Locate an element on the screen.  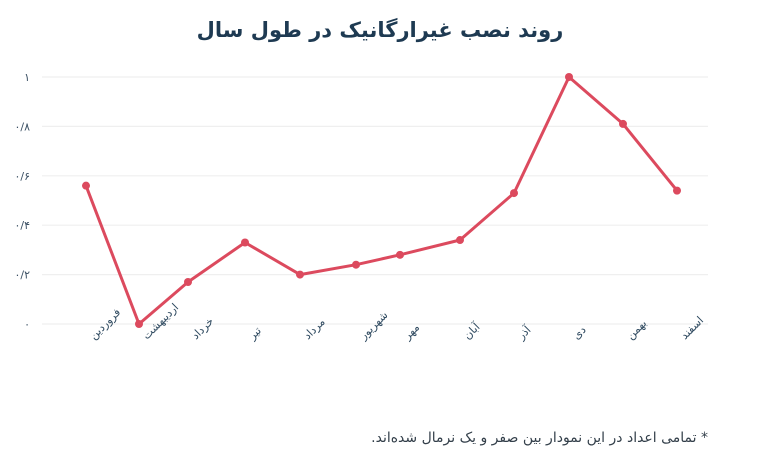
x-tick-label: آذر is located at coordinates (524, 332).